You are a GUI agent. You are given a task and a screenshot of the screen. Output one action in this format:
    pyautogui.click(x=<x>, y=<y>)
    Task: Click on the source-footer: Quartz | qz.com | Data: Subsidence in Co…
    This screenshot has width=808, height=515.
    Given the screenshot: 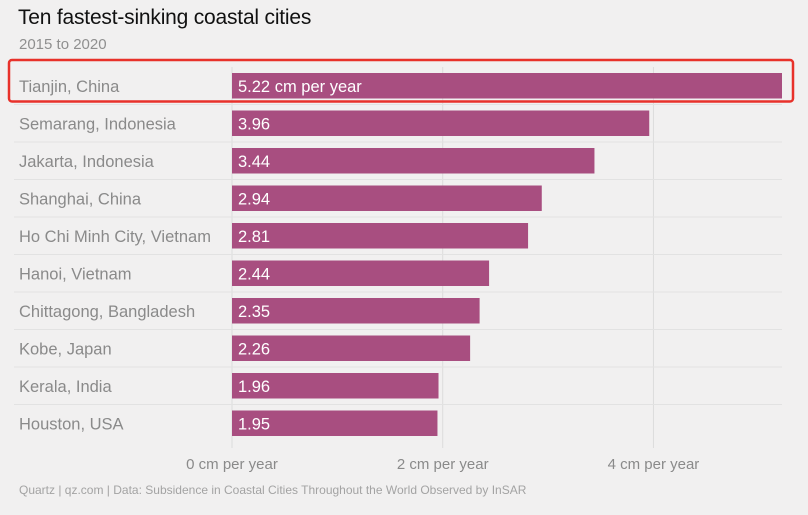 What is the action you would take?
    pyautogui.click(x=273, y=490)
    